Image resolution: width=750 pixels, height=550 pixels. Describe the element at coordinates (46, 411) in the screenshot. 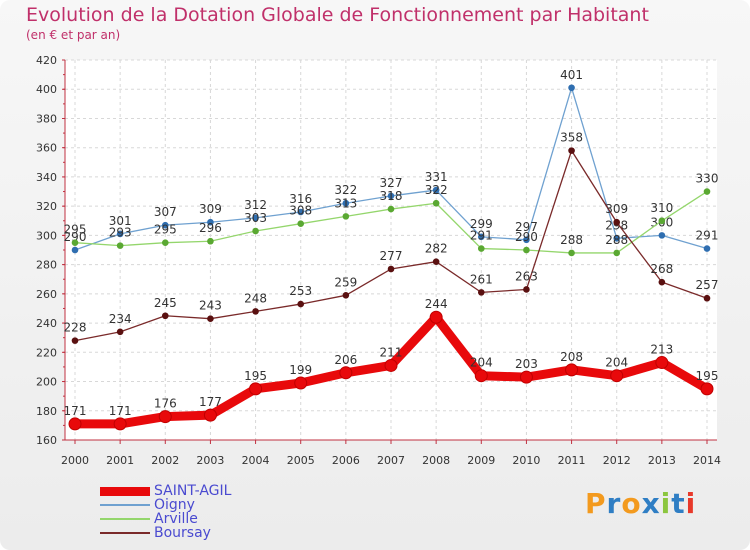

I see `y-tick-label: 180` at that location.